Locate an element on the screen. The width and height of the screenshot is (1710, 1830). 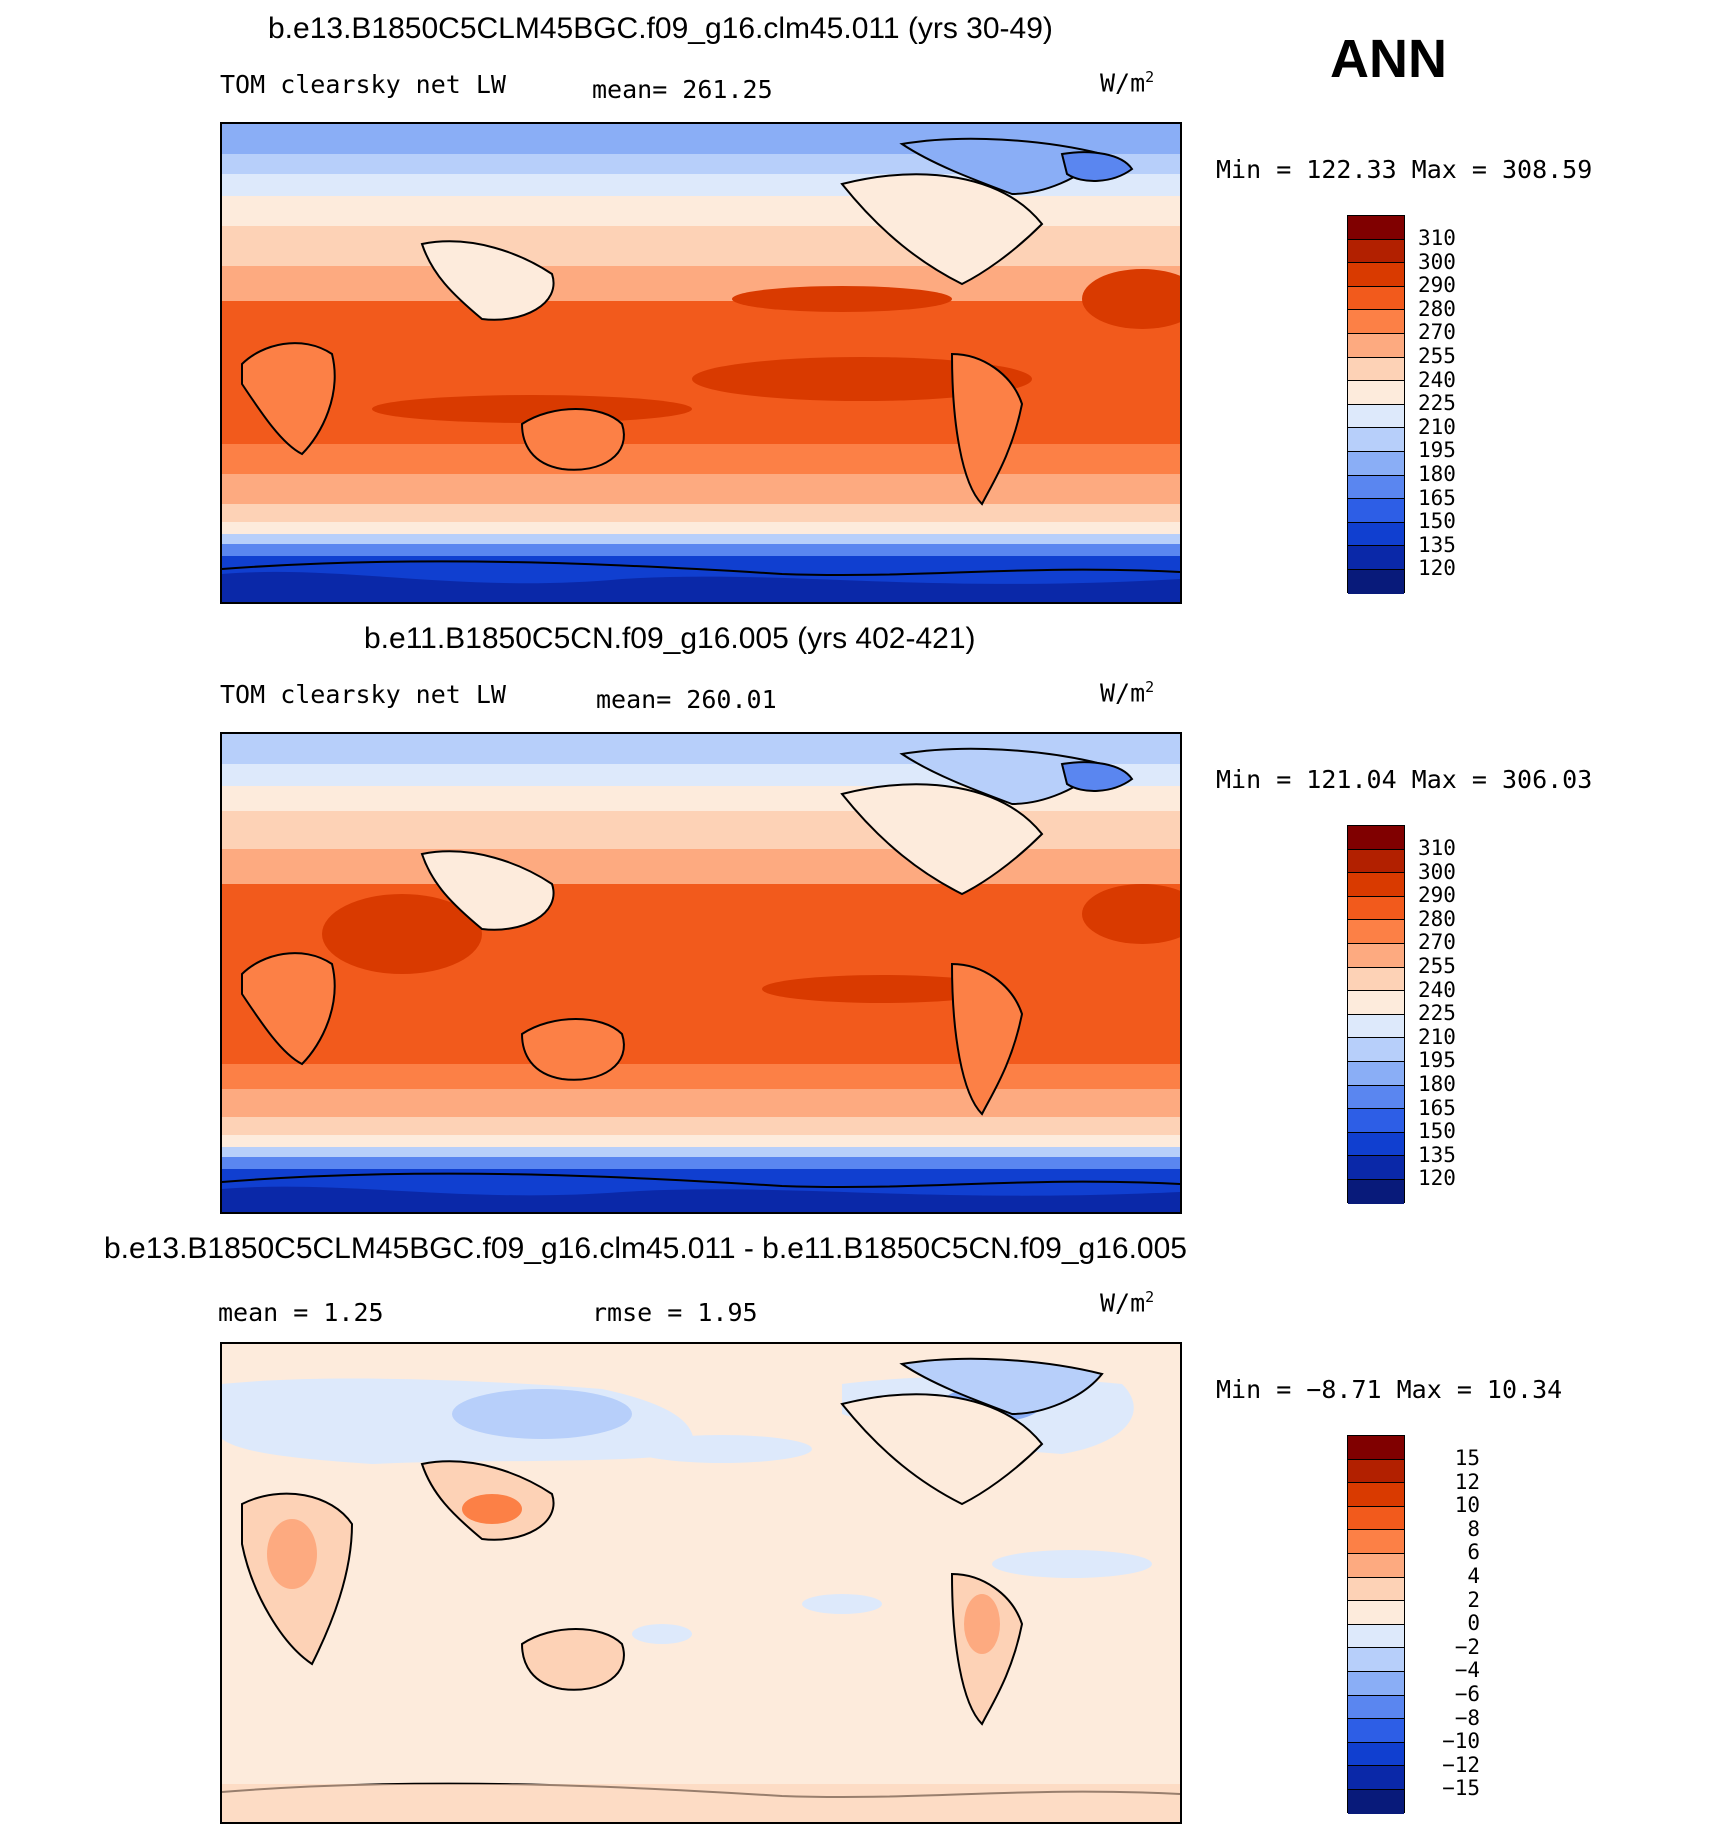
colorbar-label: −8 is located at coordinates (1467, 1717).